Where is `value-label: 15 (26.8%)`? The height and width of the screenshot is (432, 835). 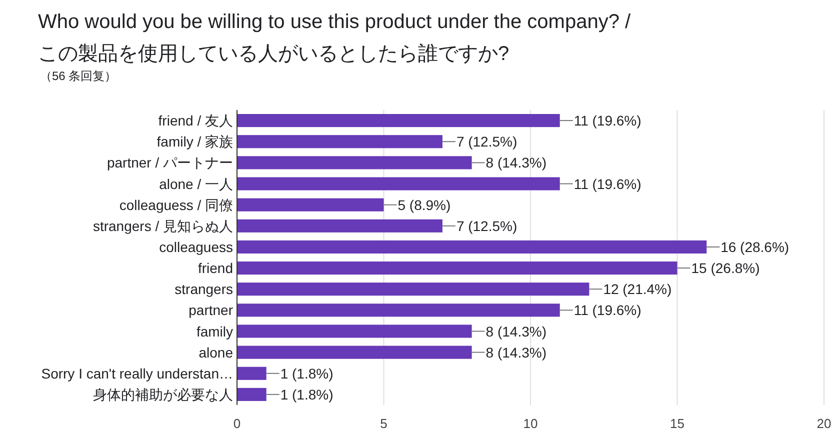 value-label: 15 (26.8%) is located at coordinates (725, 268).